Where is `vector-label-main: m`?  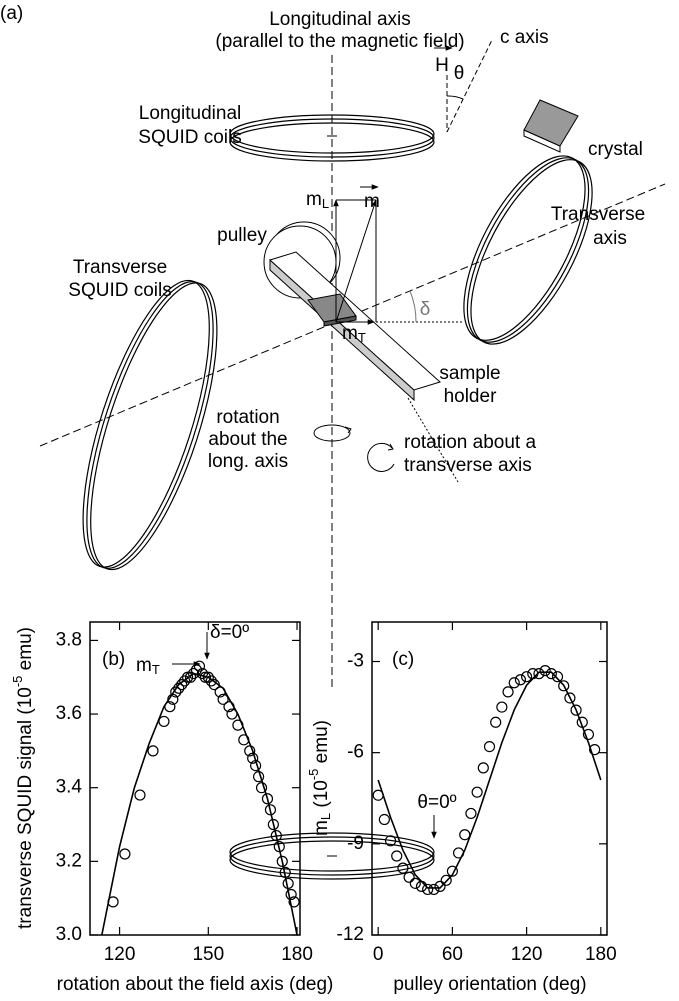
vector-label-main: m is located at coordinates (350, 333).